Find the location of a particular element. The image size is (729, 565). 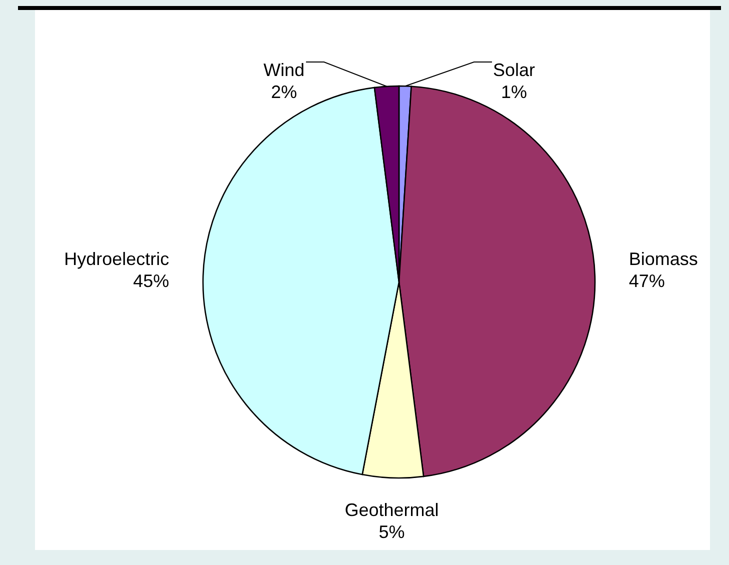

data-label: 5% is located at coordinates (391, 532).